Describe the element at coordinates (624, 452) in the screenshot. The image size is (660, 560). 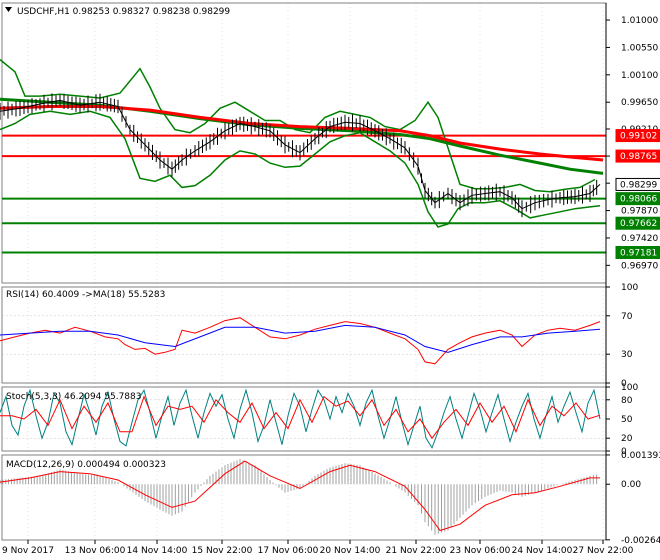
I see `stoch-axis-tick-label-4: 0` at that location.